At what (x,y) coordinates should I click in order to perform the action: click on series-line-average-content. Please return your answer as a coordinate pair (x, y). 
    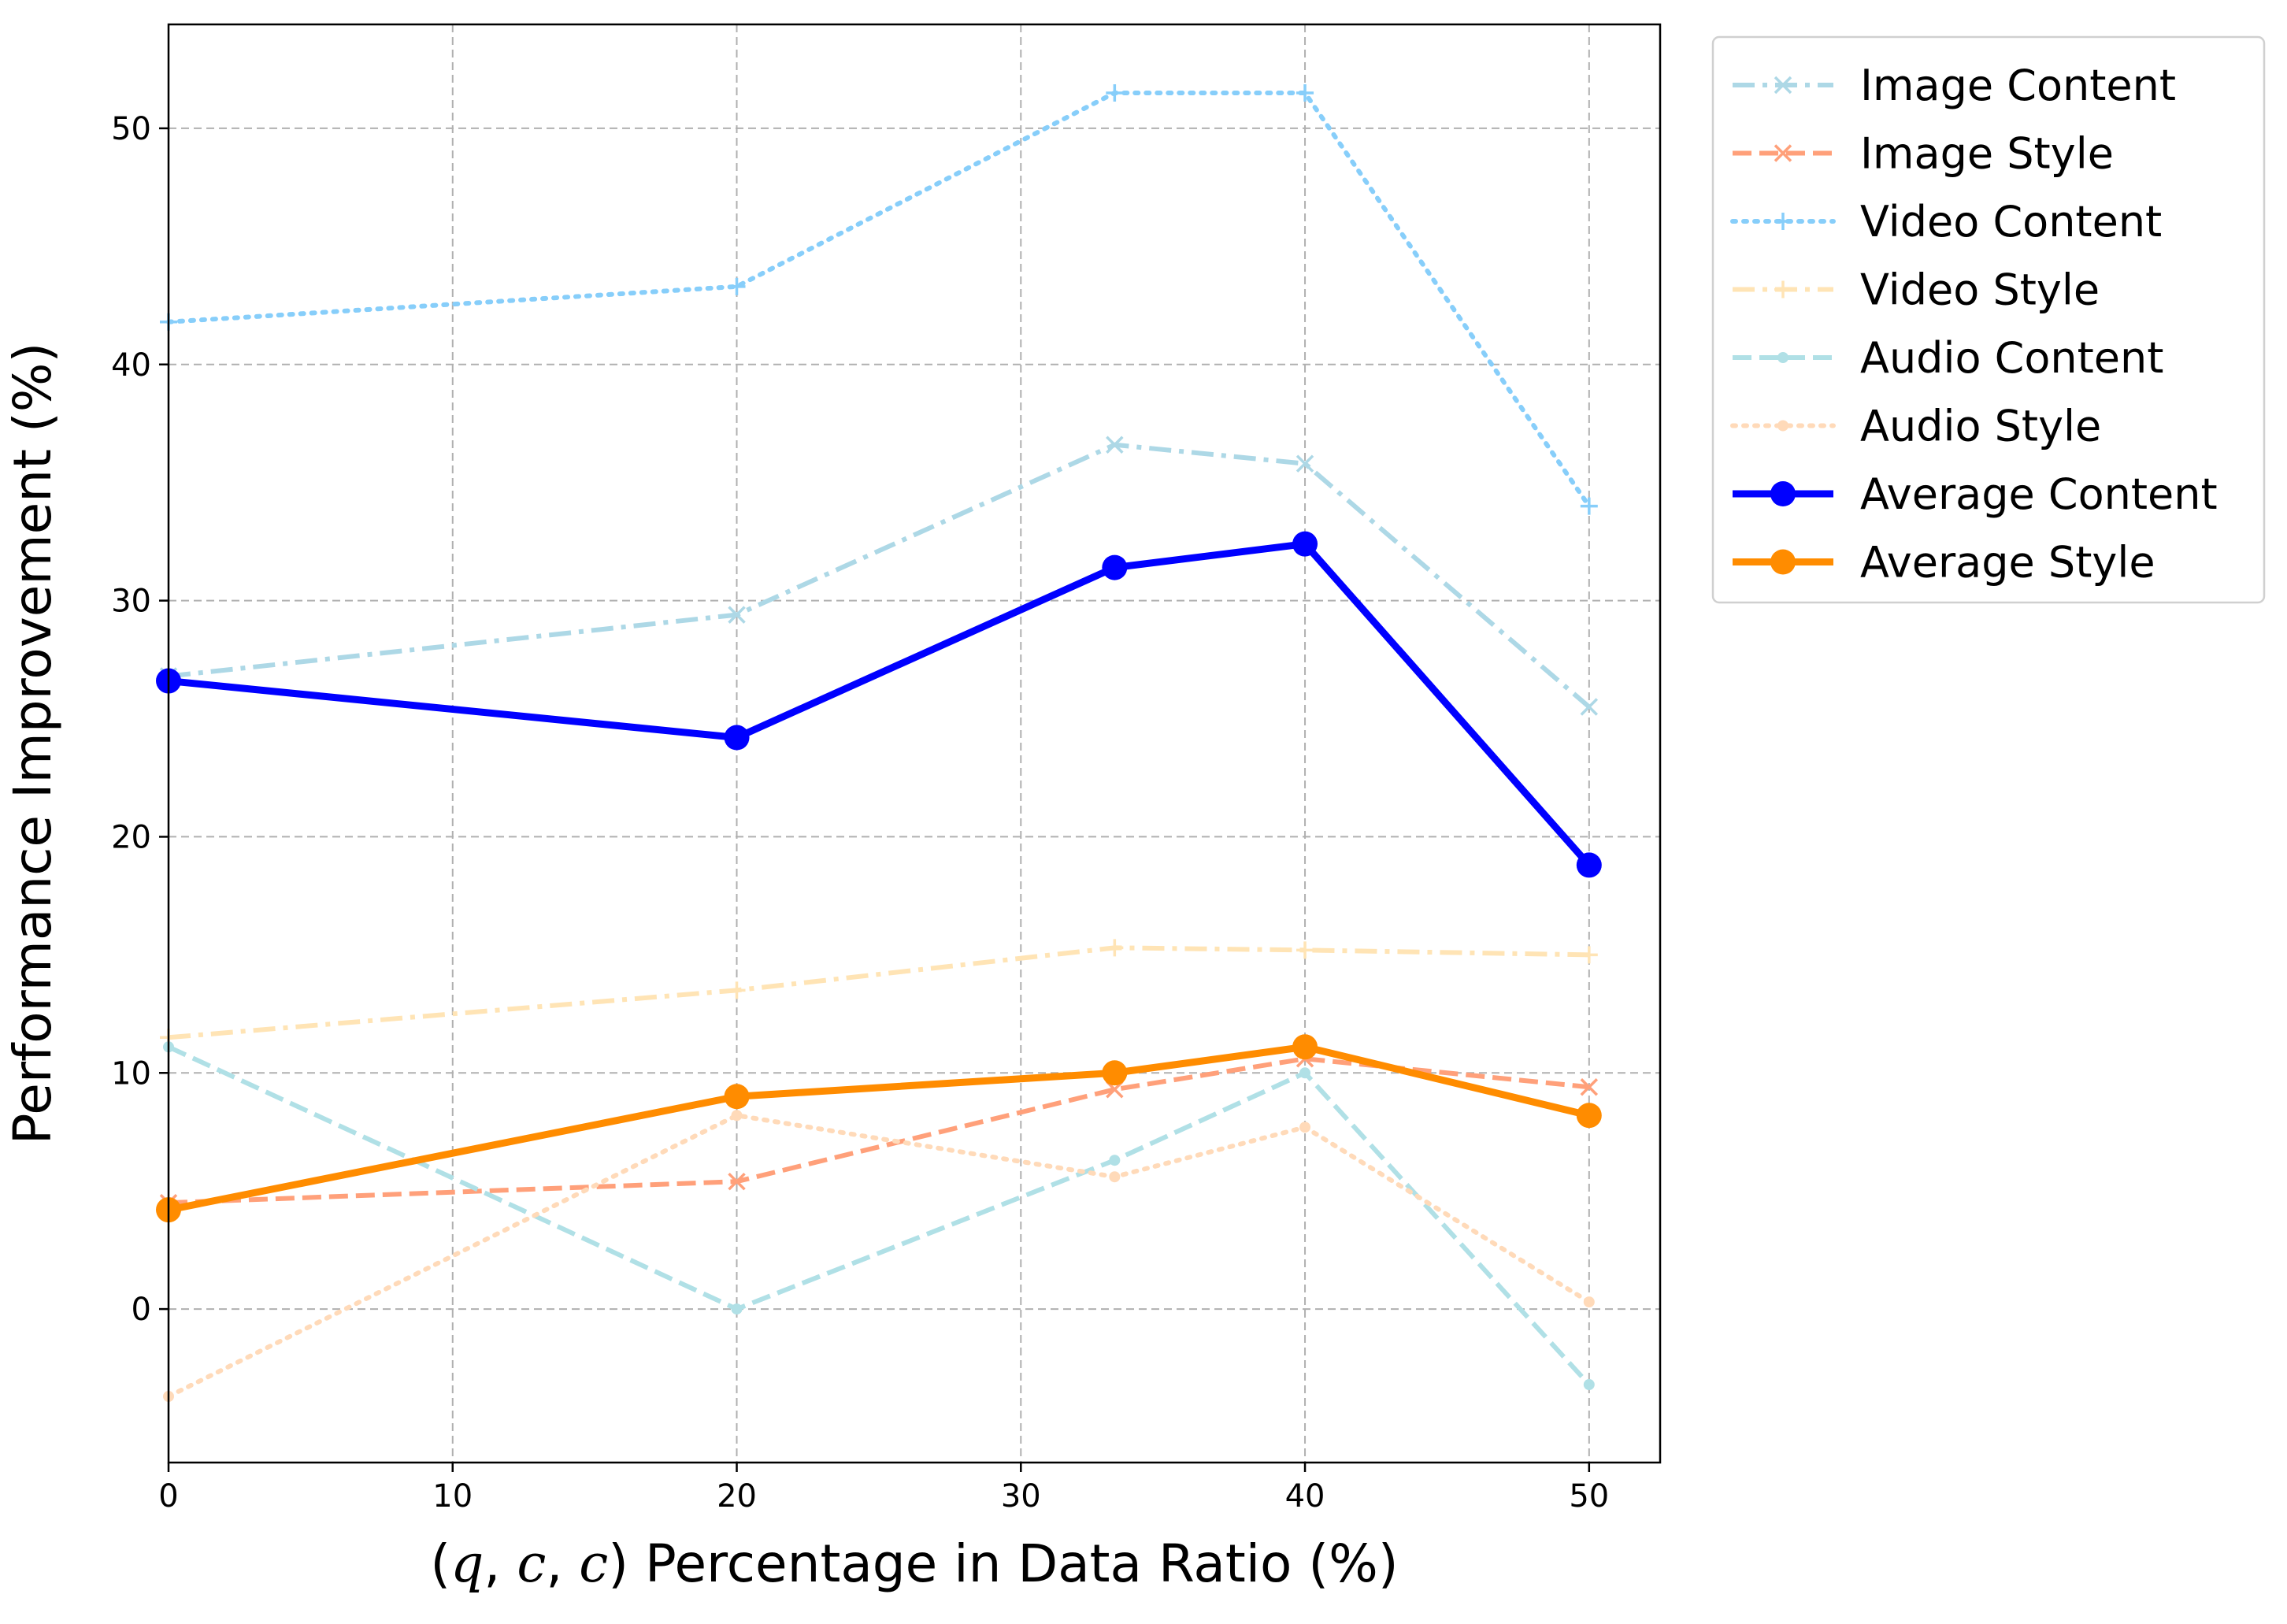
    Looking at the image, I should click on (880, 704).